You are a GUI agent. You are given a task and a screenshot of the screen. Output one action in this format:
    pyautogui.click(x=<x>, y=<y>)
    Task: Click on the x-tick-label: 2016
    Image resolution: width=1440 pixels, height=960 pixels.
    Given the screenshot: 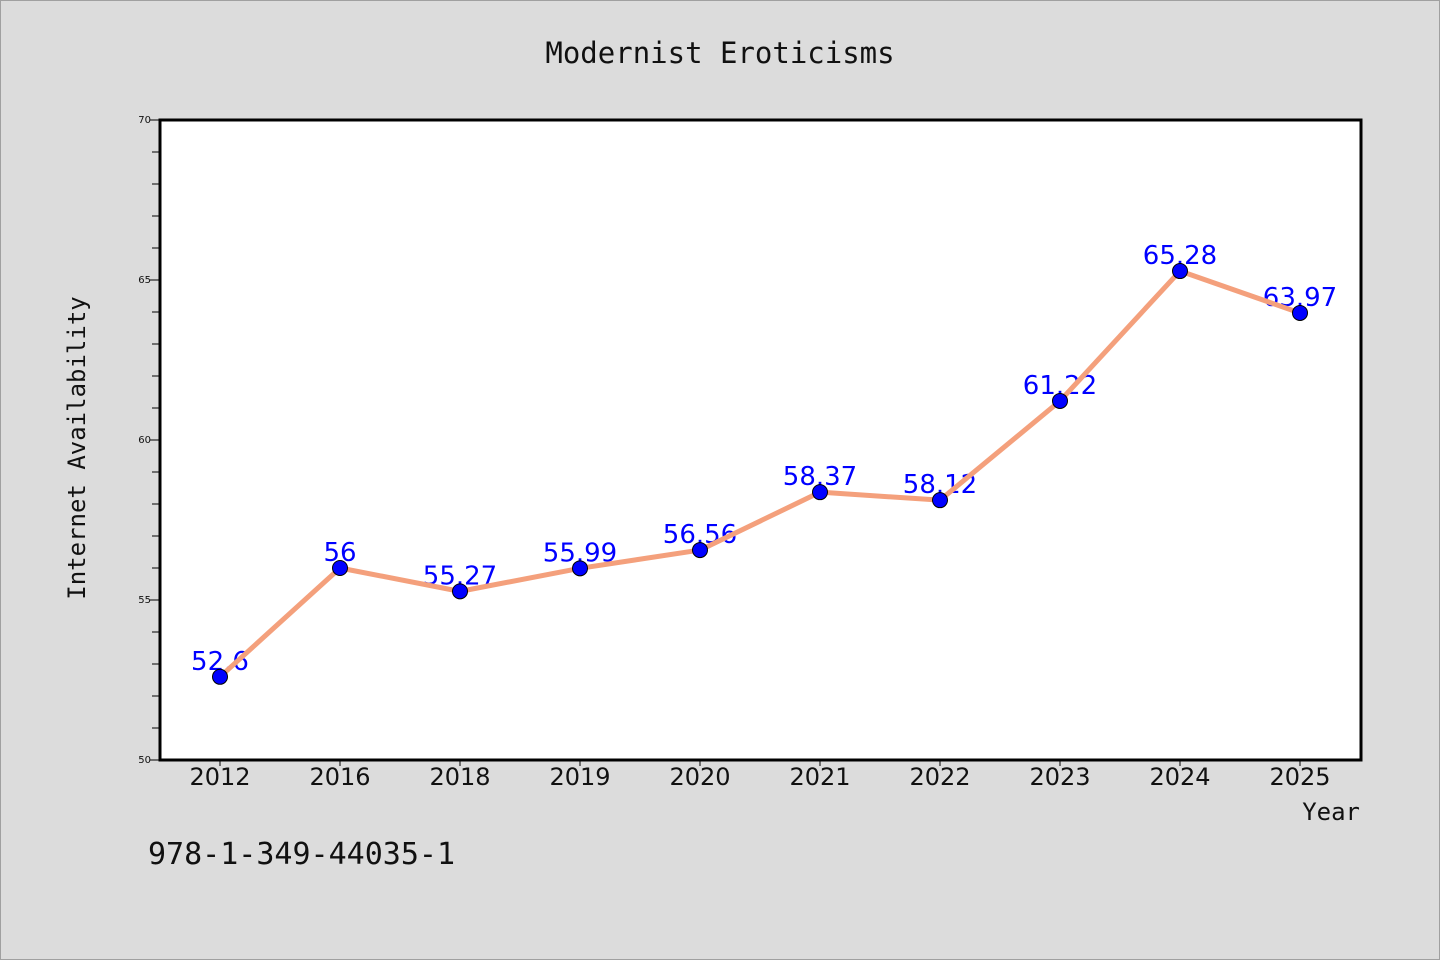 What is the action you would take?
    pyautogui.click(x=339, y=777)
    